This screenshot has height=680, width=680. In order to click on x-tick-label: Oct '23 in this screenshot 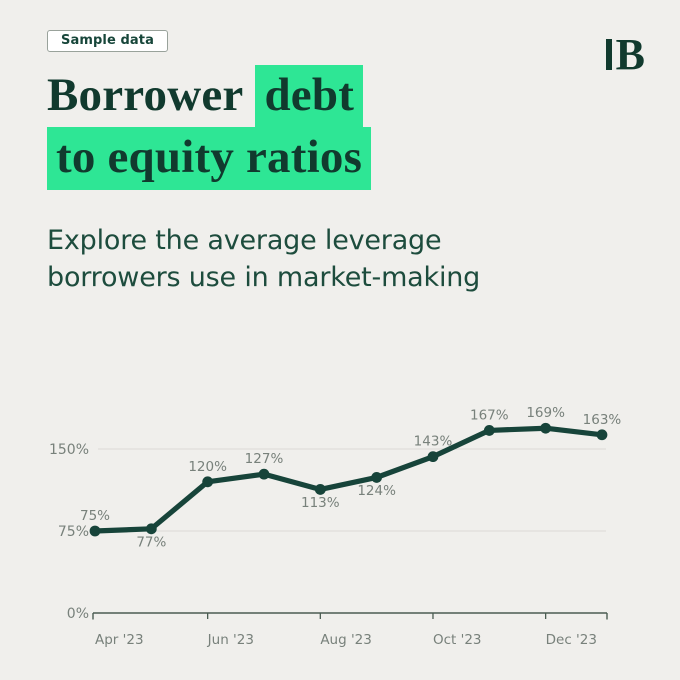, I will do `click(457, 640)`.